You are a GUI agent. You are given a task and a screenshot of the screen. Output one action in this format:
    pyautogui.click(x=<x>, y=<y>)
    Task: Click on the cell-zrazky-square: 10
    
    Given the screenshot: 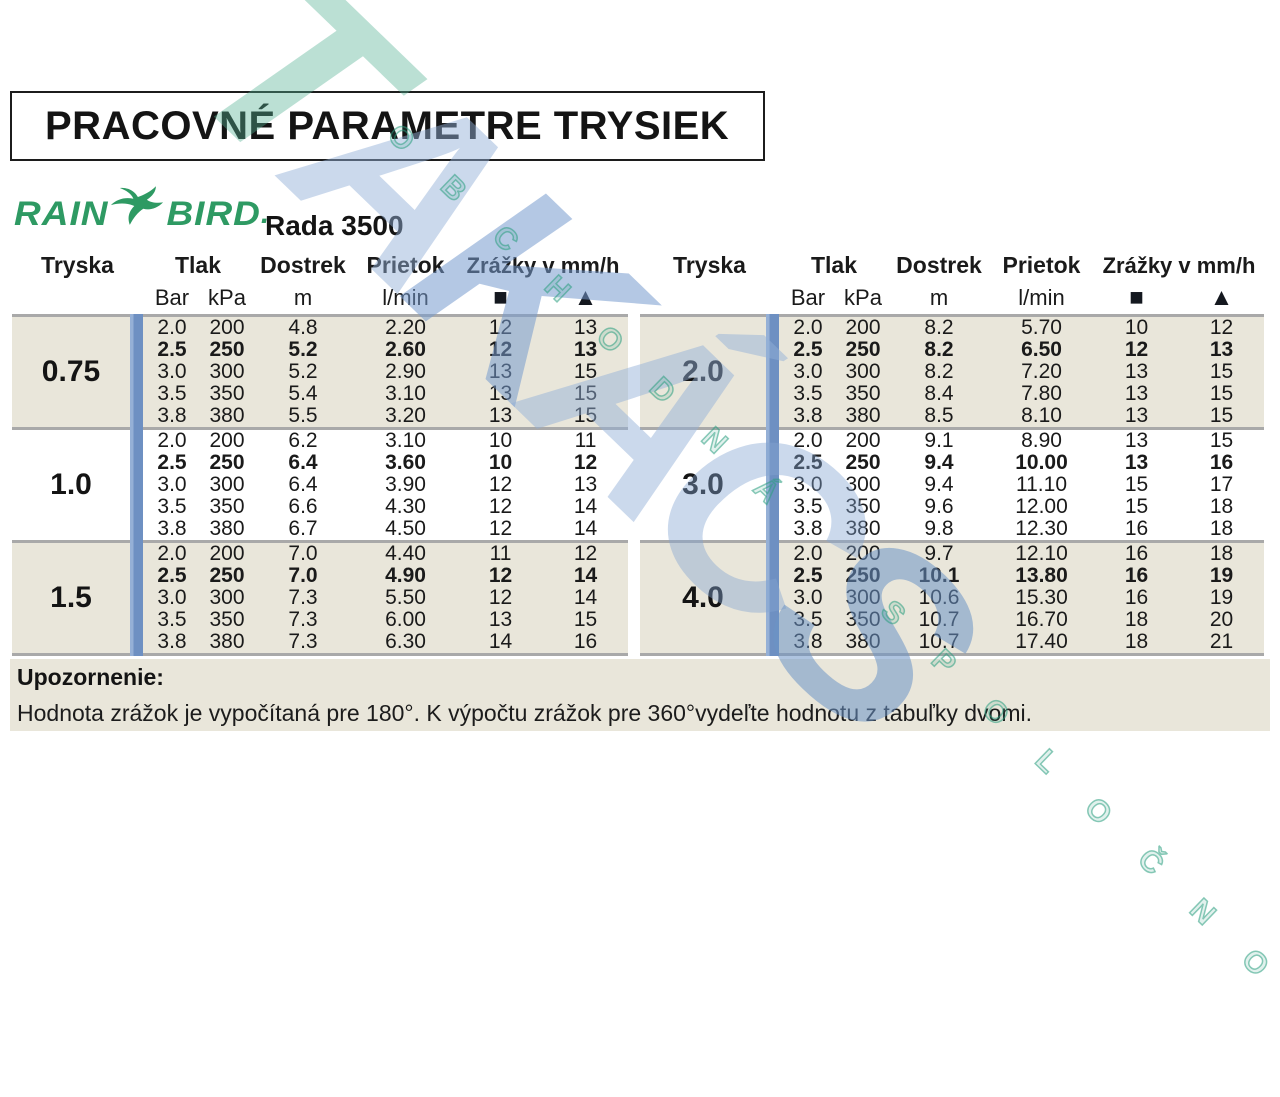 What is the action you would take?
    pyautogui.click(x=500, y=462)
    